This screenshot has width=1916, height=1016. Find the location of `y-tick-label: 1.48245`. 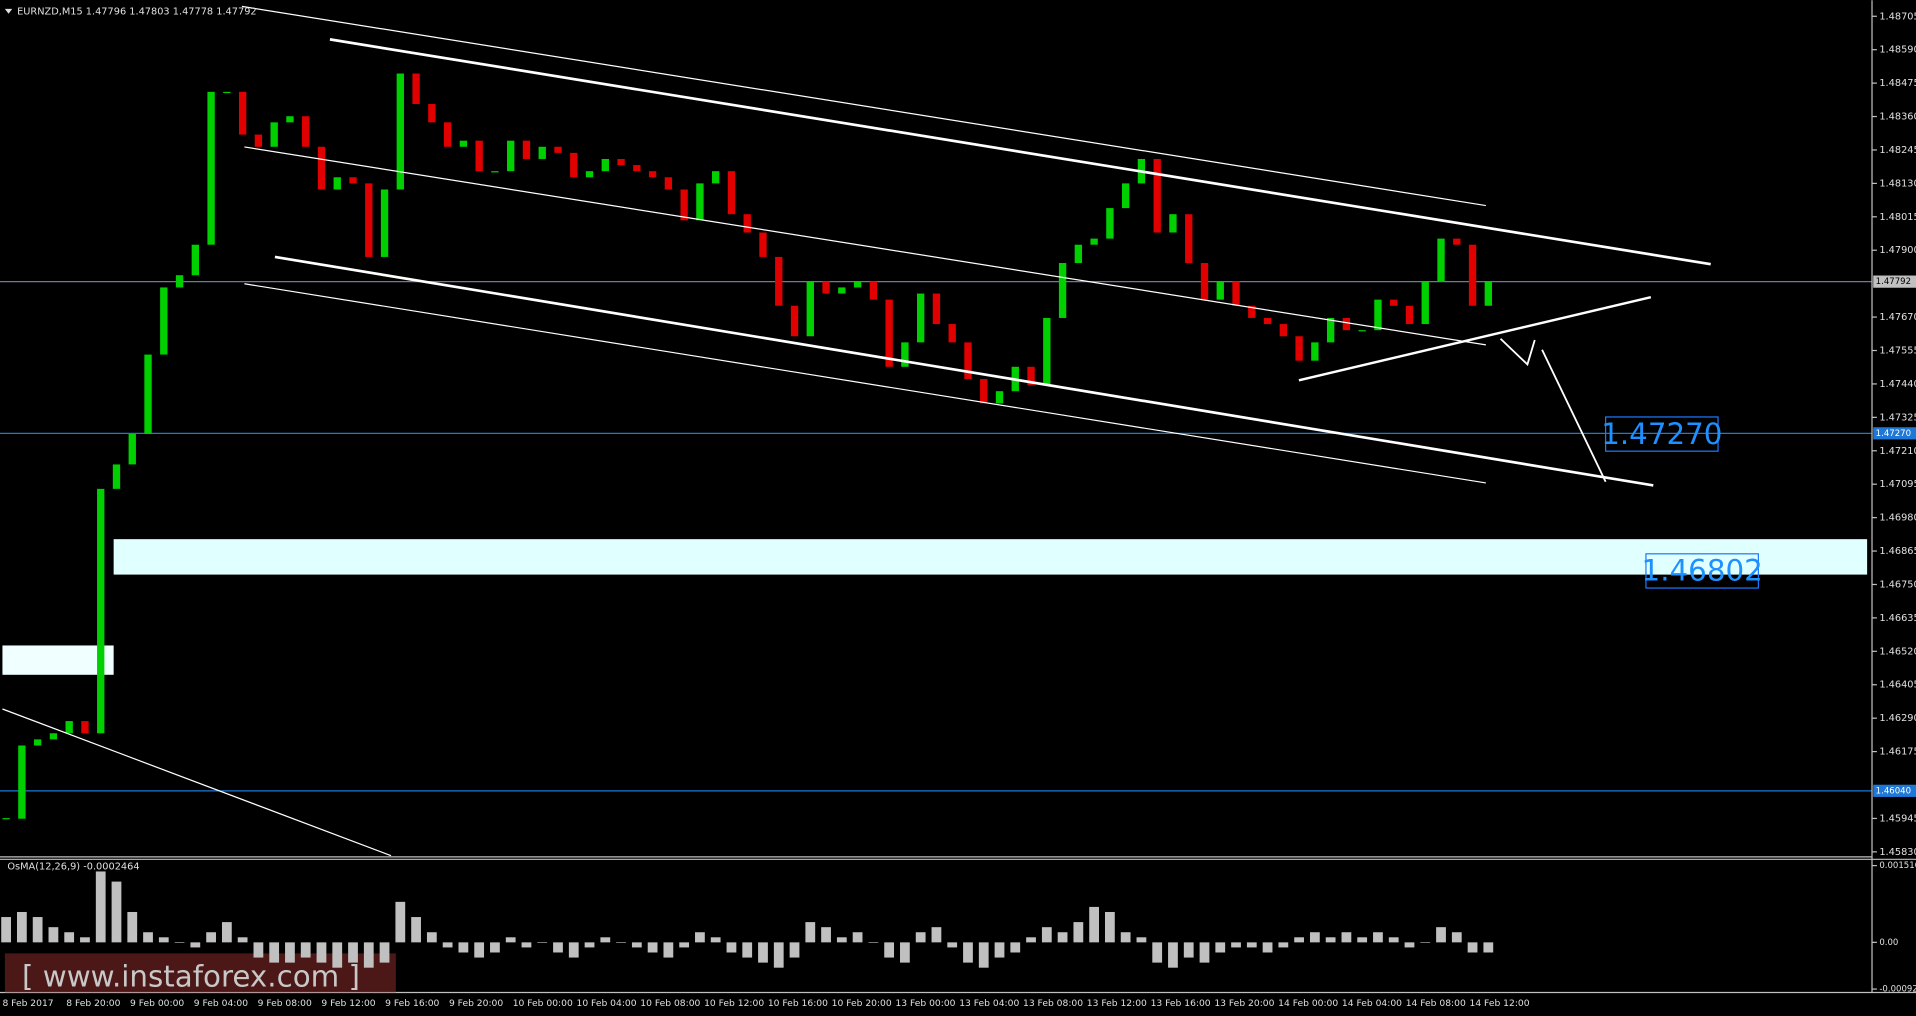

y-tick-label: 1.48245 is located at coordinates (1897, 150).